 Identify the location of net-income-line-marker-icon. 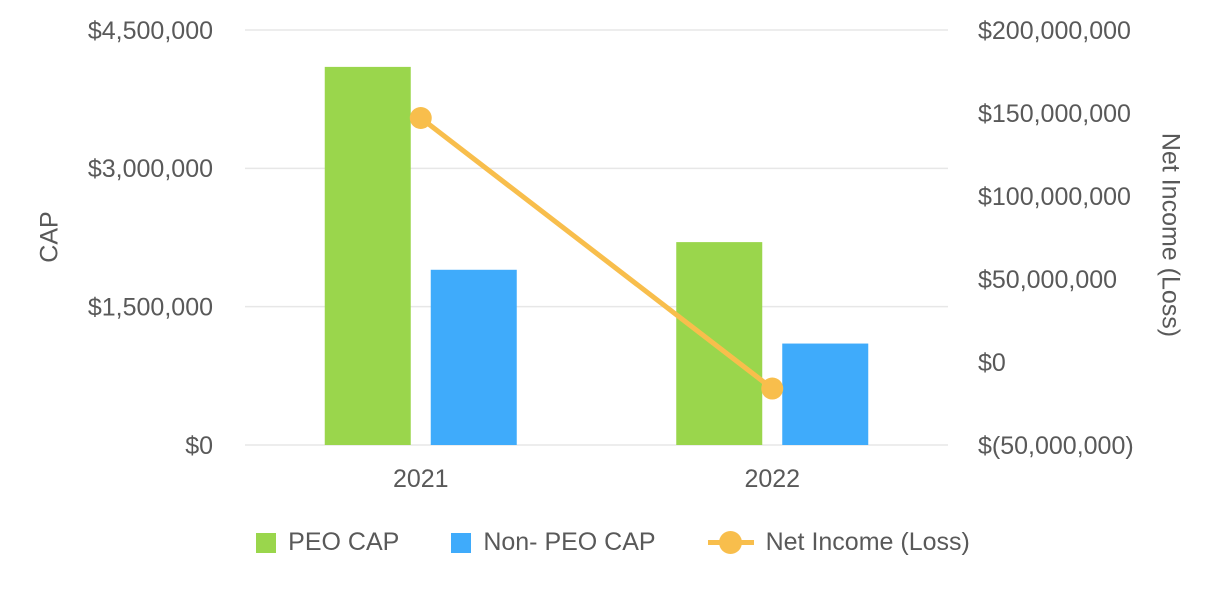
(730, 543).